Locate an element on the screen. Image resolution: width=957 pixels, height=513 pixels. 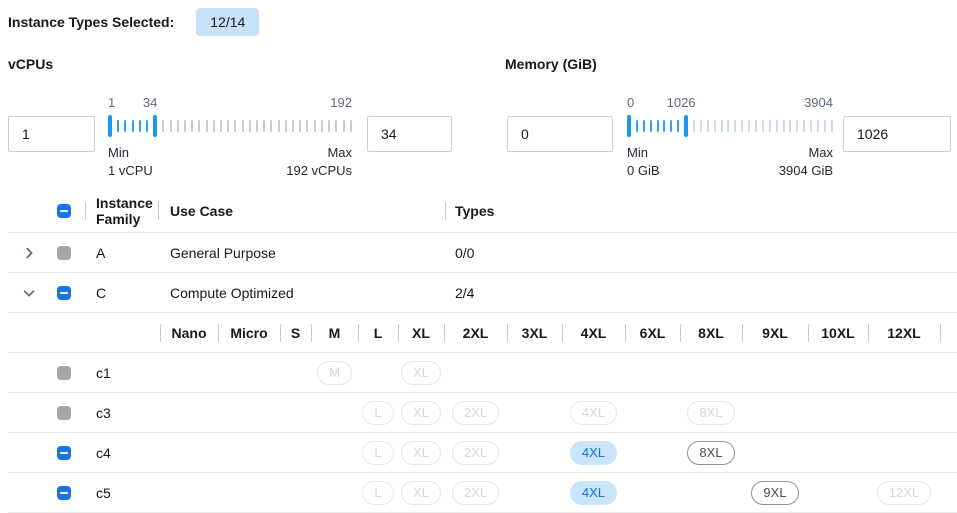
size-columns: L XL 2XL 4XL 9XL 12XL is located at coordinates (550, 492).